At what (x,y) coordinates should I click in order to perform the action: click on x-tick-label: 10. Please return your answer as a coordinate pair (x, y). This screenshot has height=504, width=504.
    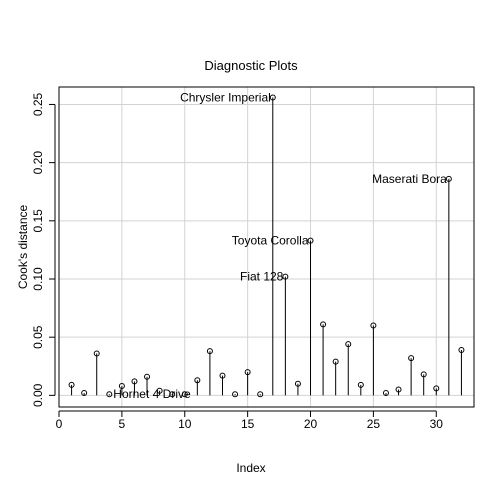
    Looking at the image, I should click on (185, 424).